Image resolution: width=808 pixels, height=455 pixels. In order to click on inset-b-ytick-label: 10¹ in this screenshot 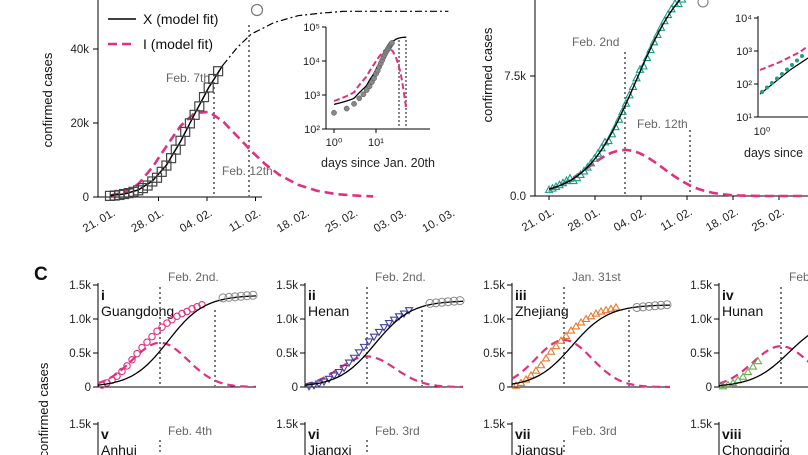, I will do `click(744, 118)`.